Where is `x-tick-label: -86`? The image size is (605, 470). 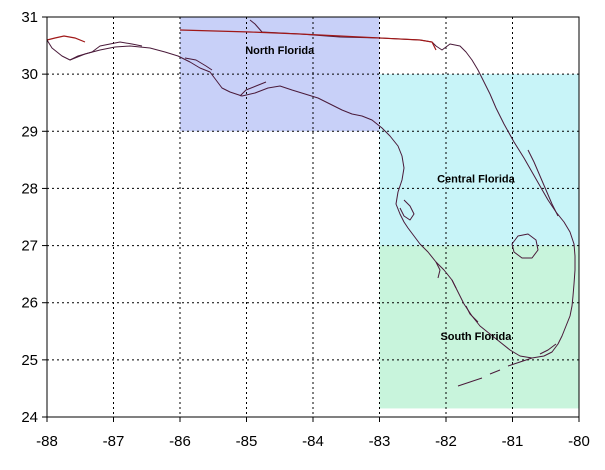
x-tick-label: -86 is located at coordinates (180, 441).